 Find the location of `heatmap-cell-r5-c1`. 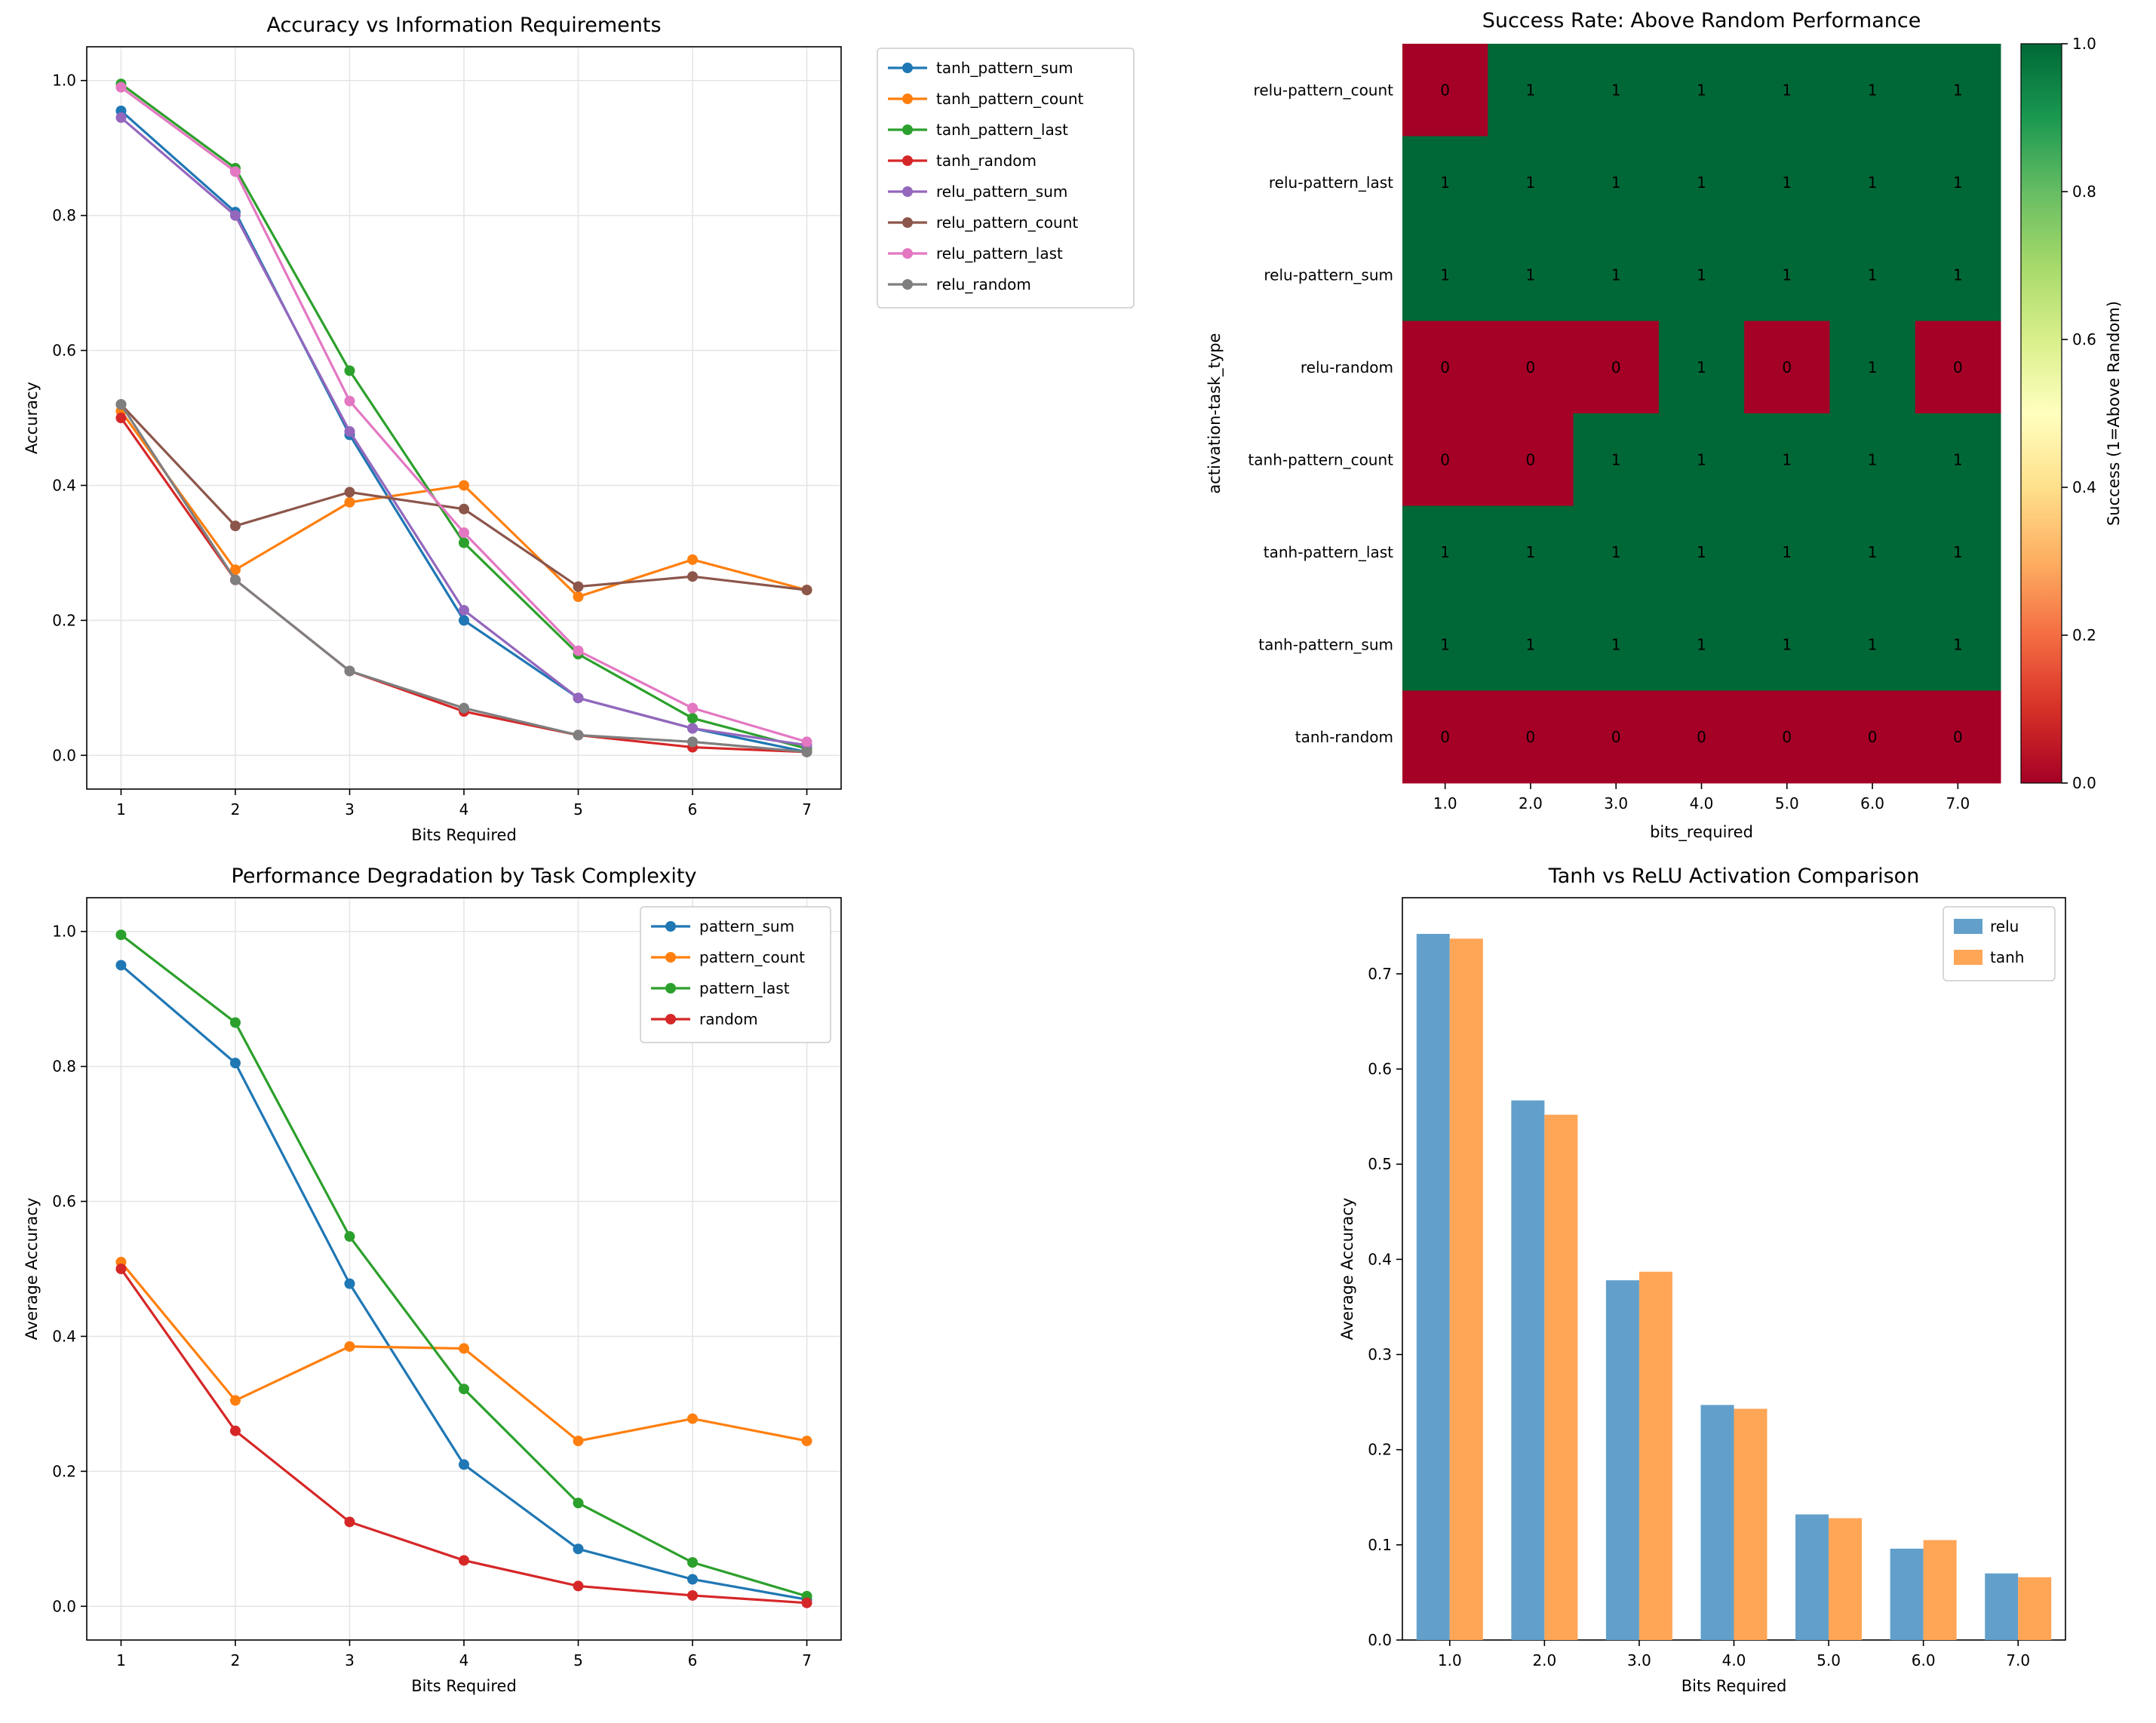

heatmap-cell-r5-c1 is located at coordinates (1531, 552).